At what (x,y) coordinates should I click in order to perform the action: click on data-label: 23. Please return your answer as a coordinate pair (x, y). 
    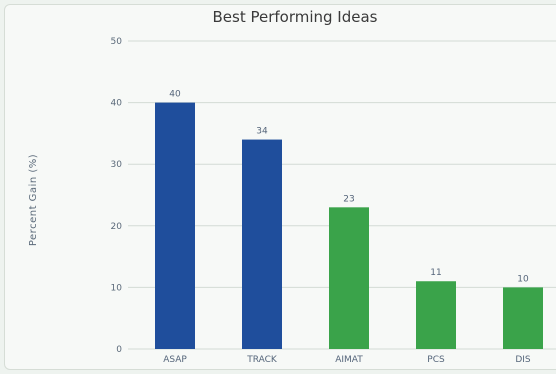
    Looking at the image, I should click on (348, 199).